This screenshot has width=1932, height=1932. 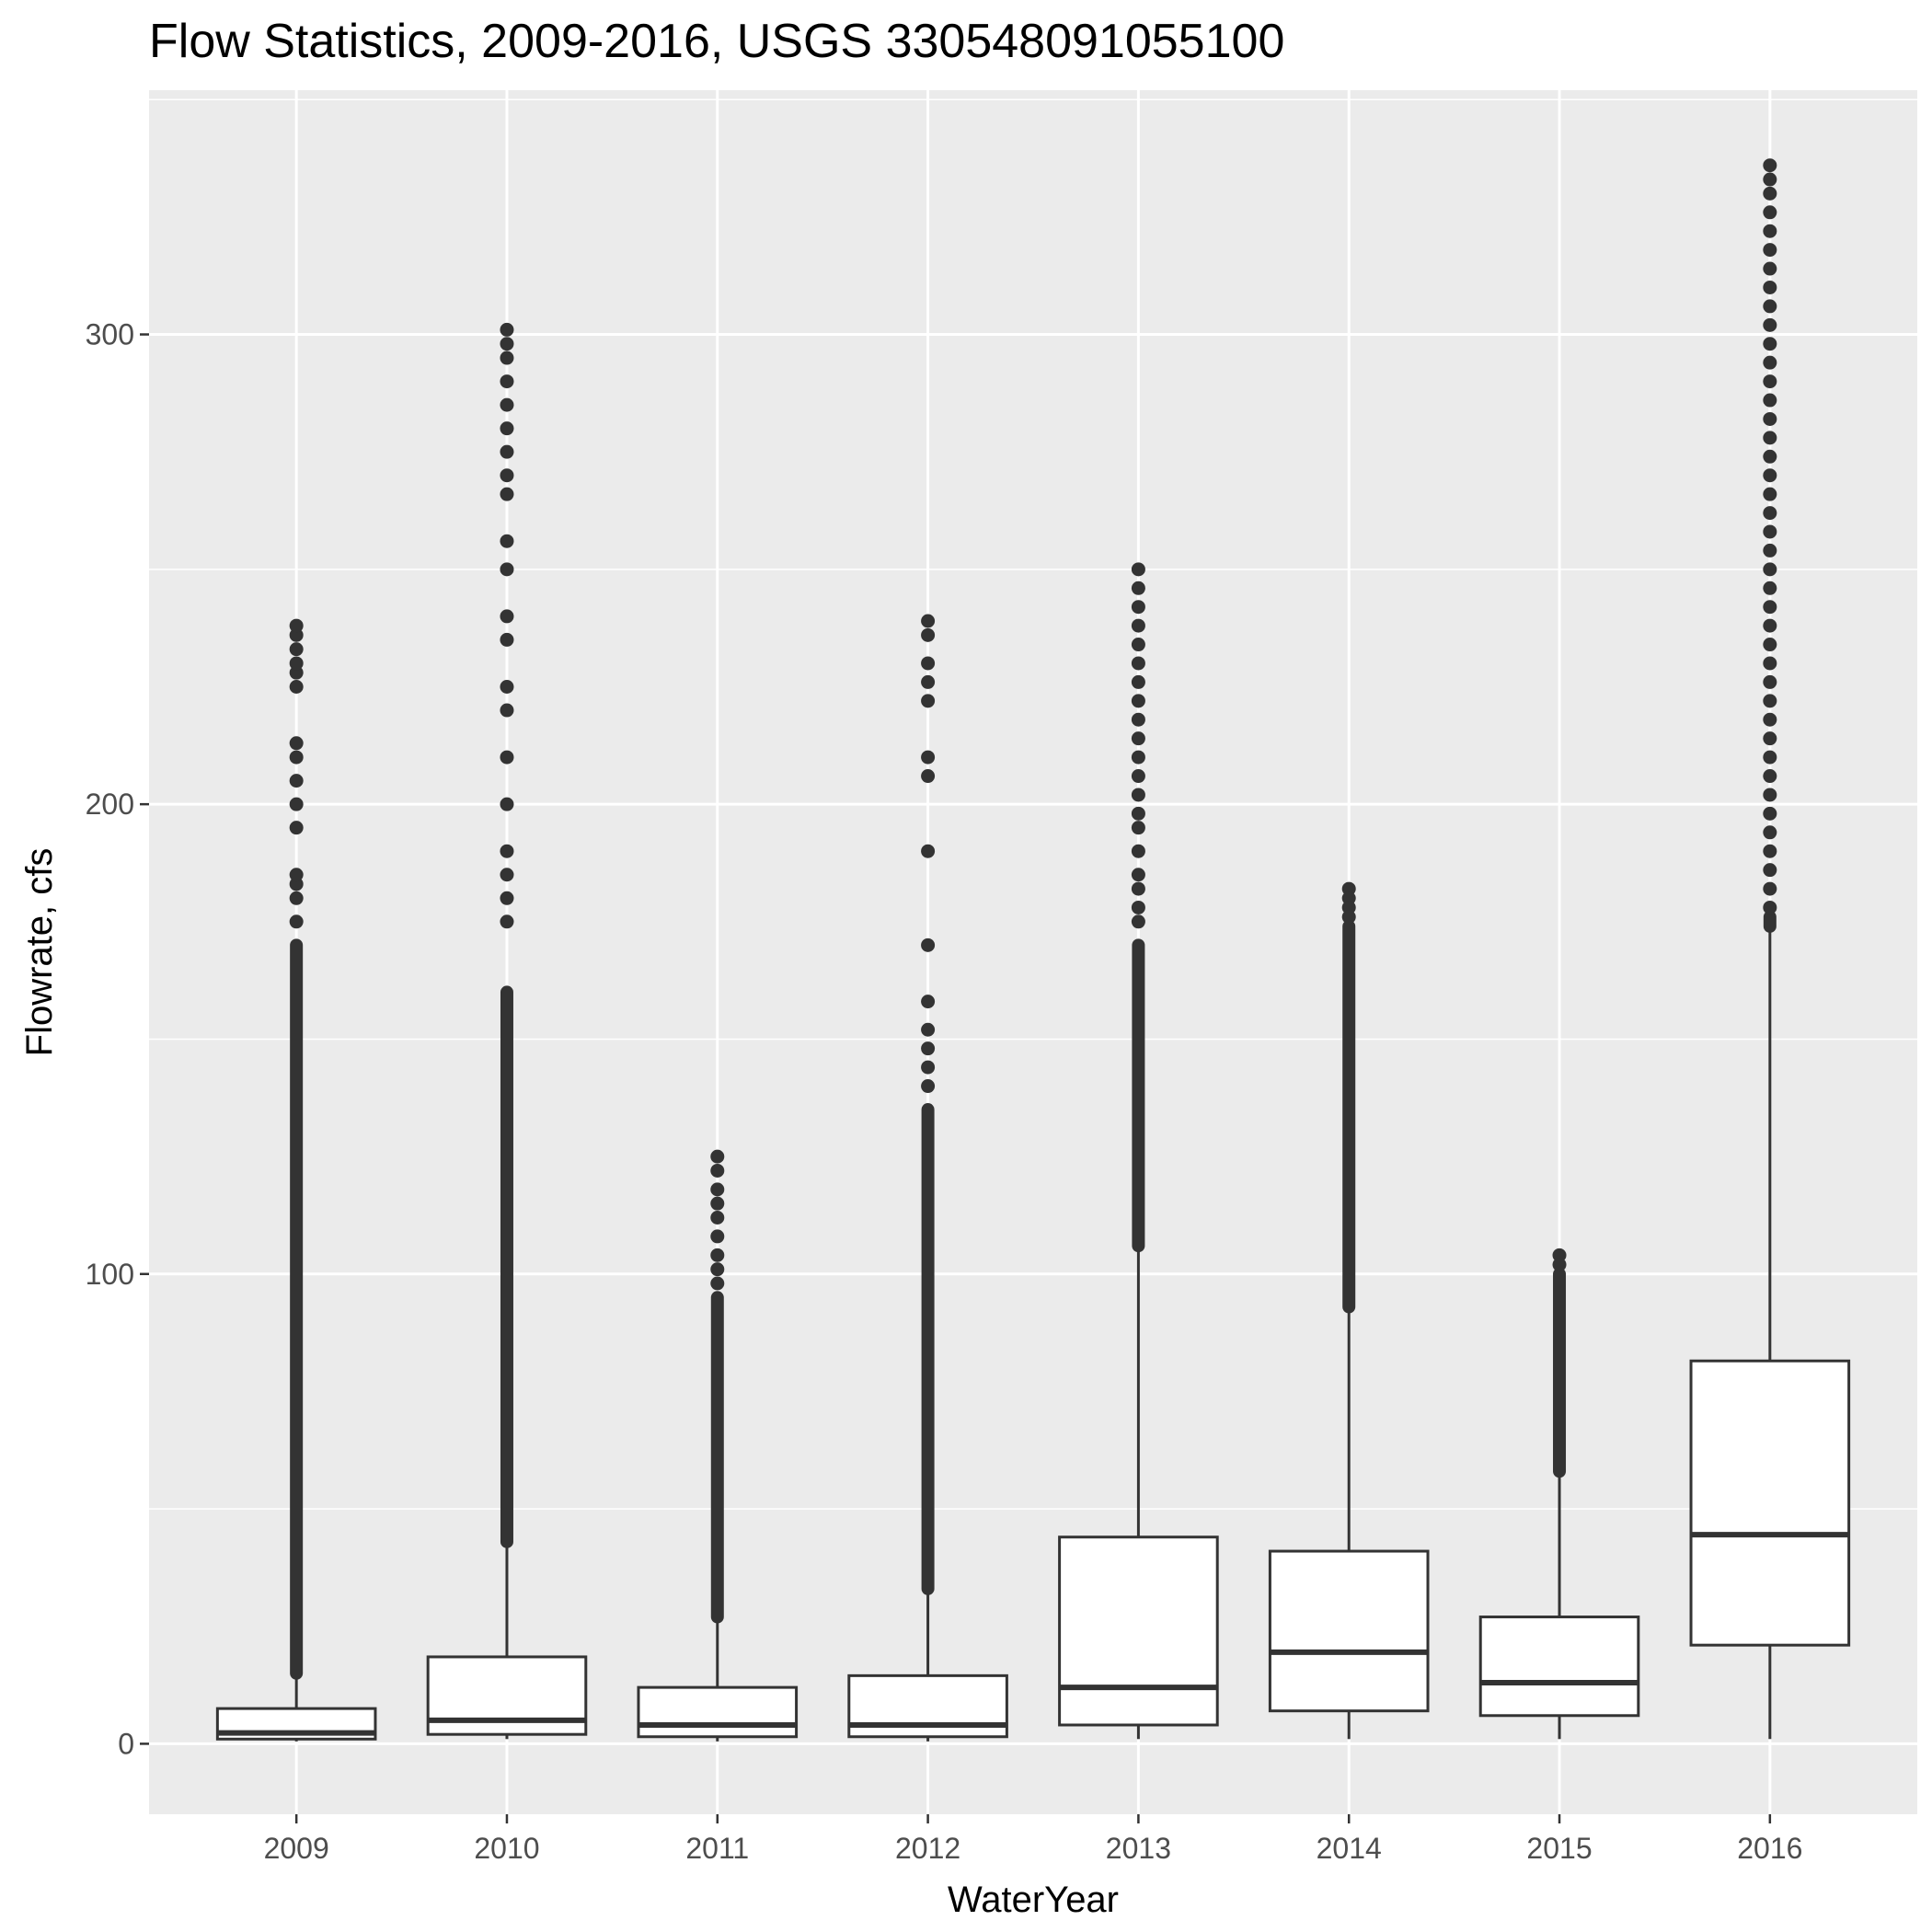 I want to click on y-tick-label: 0, so click(x=126, y=1743).